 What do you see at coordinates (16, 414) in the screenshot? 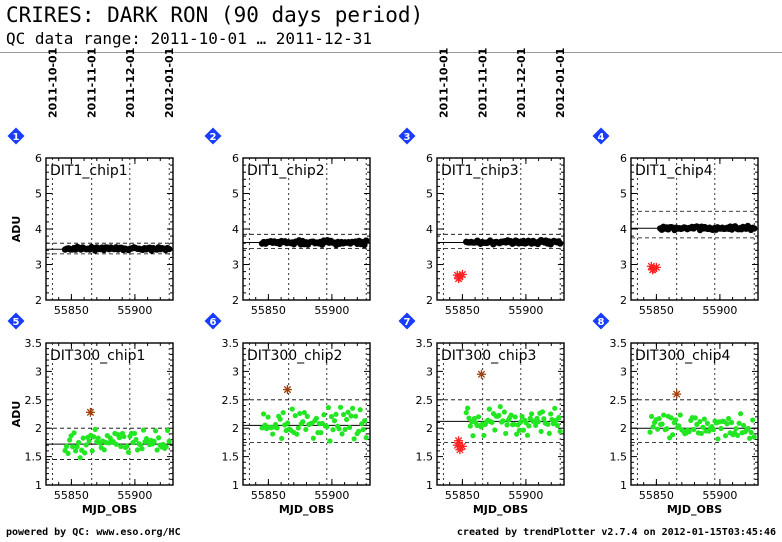
I see `y-axis-label: ADU` at bounding box center [16, 414].